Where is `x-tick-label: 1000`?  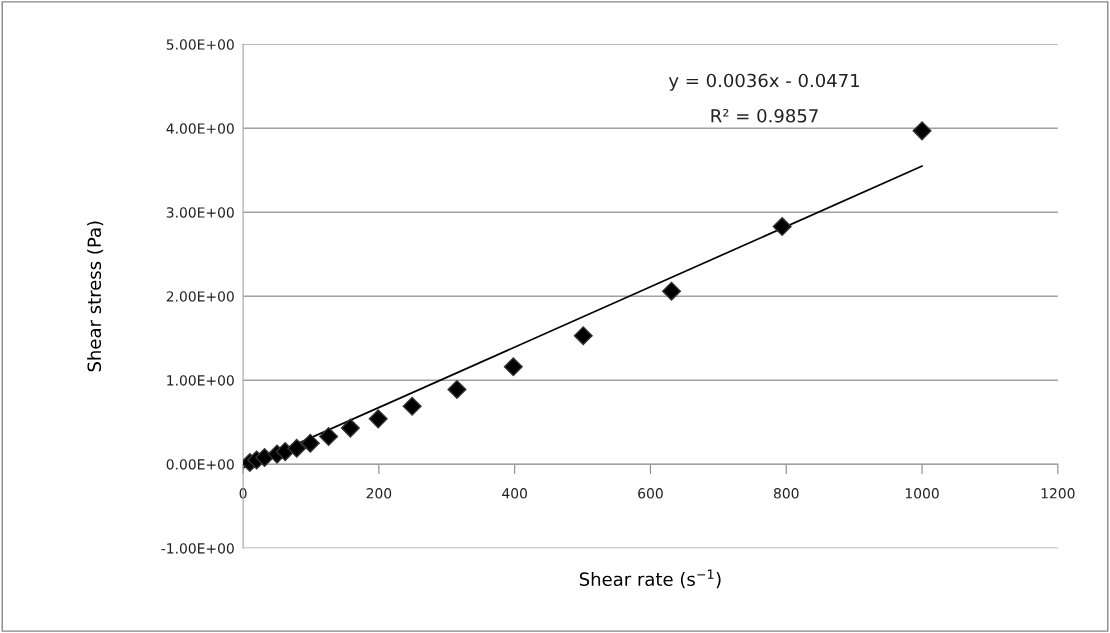
x-tick-label: 1000 is located at coordinates (922, 493).